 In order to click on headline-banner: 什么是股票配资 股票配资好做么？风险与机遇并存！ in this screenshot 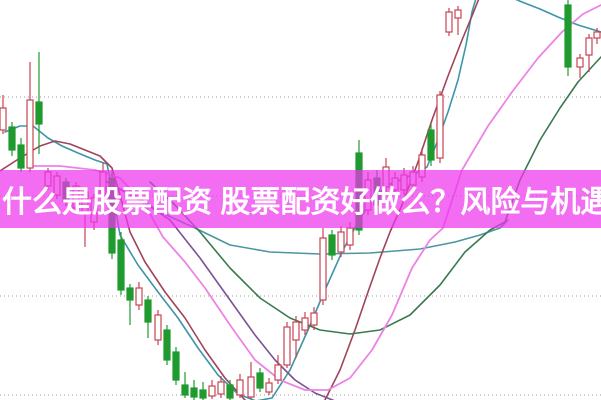, I will do `click(300, 199)`.